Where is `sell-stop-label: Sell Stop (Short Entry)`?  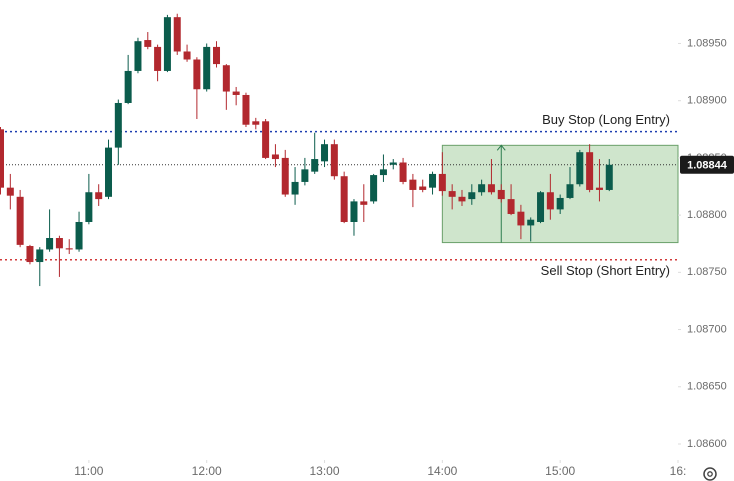
sell-stop-label: Sell Stop (Short Entry) is located at coordinates (605, 270).